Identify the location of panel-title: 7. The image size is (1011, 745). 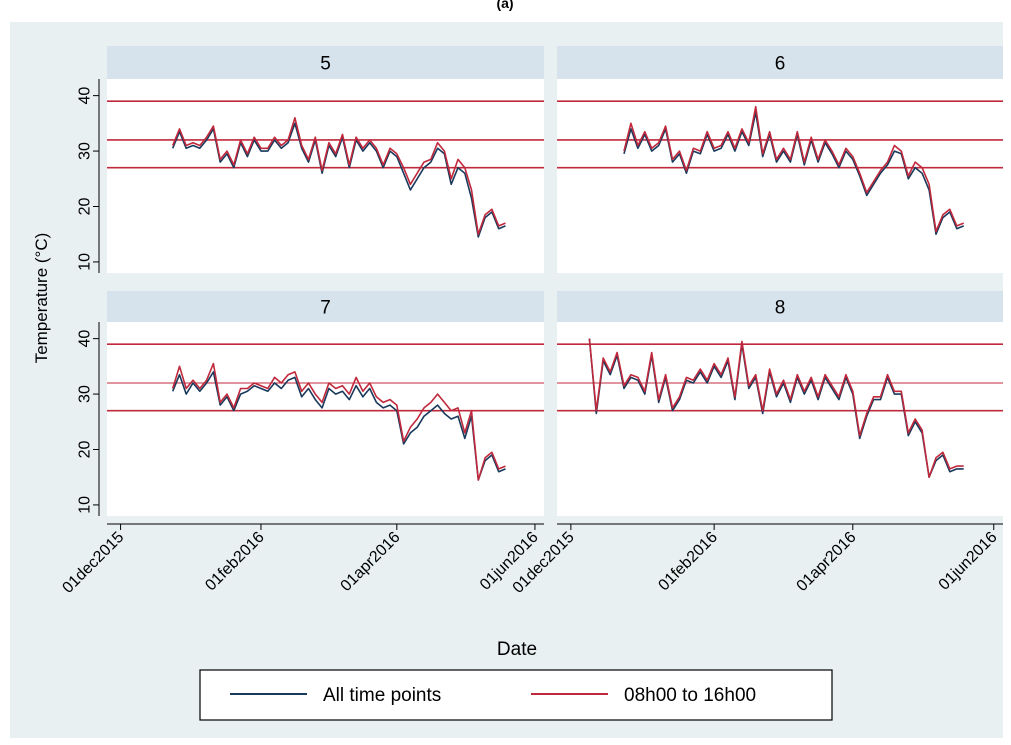
(325, 308).